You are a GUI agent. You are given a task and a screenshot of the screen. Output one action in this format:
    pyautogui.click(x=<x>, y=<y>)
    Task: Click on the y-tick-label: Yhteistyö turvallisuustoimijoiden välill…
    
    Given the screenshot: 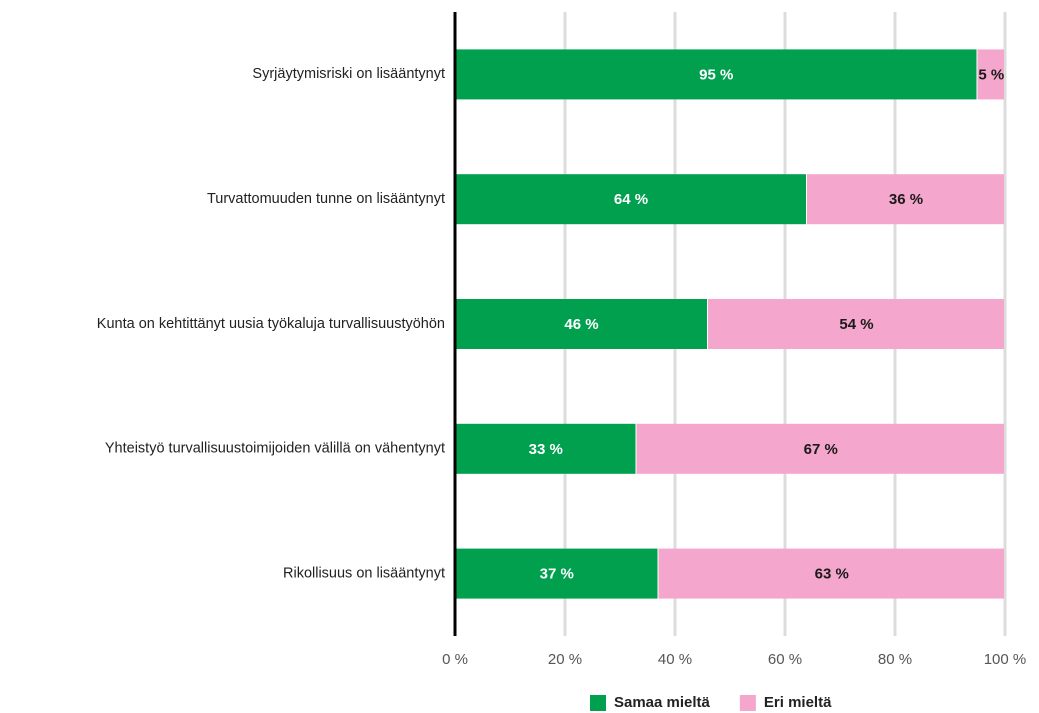 What is the action you would take?
    pyautogui.click(x=275, y=449)
    